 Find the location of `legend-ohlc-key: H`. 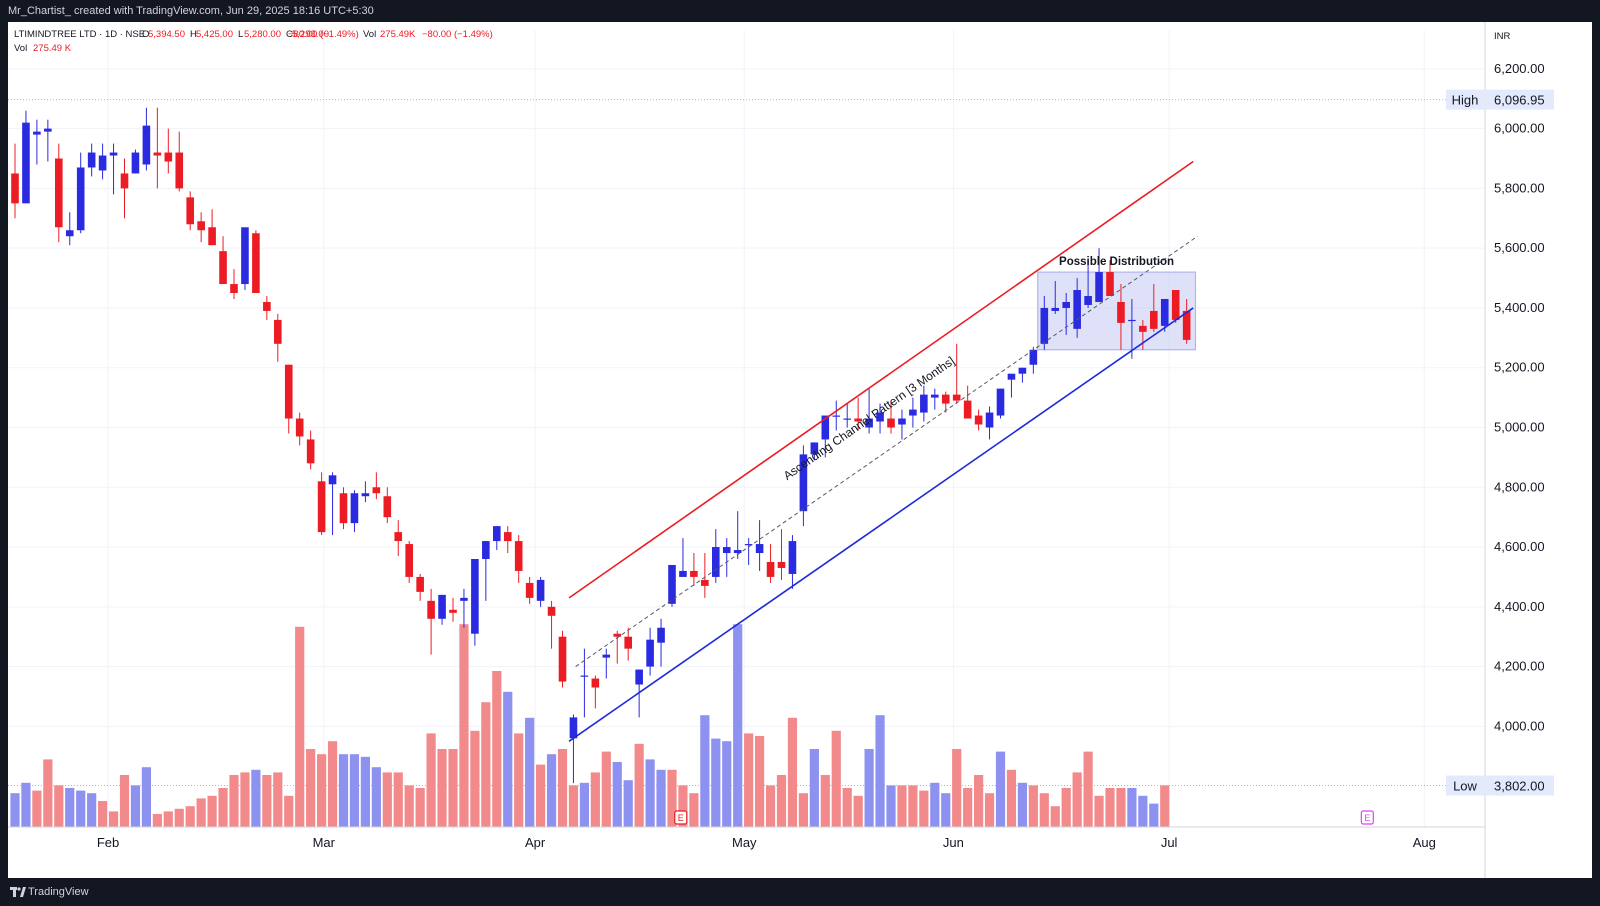

legend-ohlc-key: H is located at coordinates (193, 34).